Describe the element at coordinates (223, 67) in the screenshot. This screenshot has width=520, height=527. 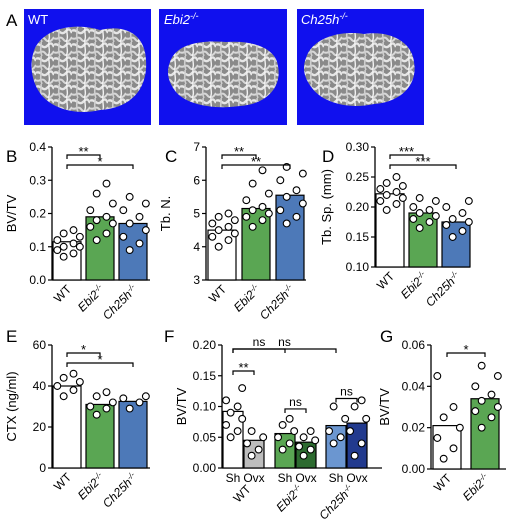
I see `micro-ct-image-ebi2: Ebi2-/-` at that location.